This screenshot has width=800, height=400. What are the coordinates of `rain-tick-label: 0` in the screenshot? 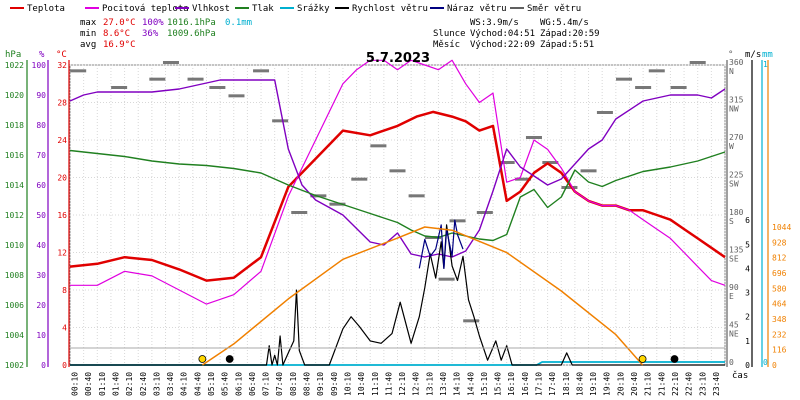 It's located at (765, 362).